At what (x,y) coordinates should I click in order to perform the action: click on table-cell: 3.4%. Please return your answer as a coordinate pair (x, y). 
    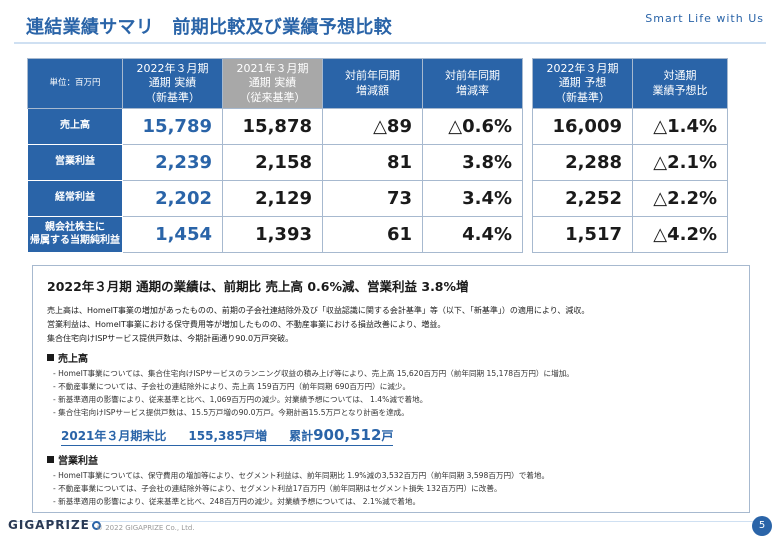
    Looking at the image, I should click on (472, 198).